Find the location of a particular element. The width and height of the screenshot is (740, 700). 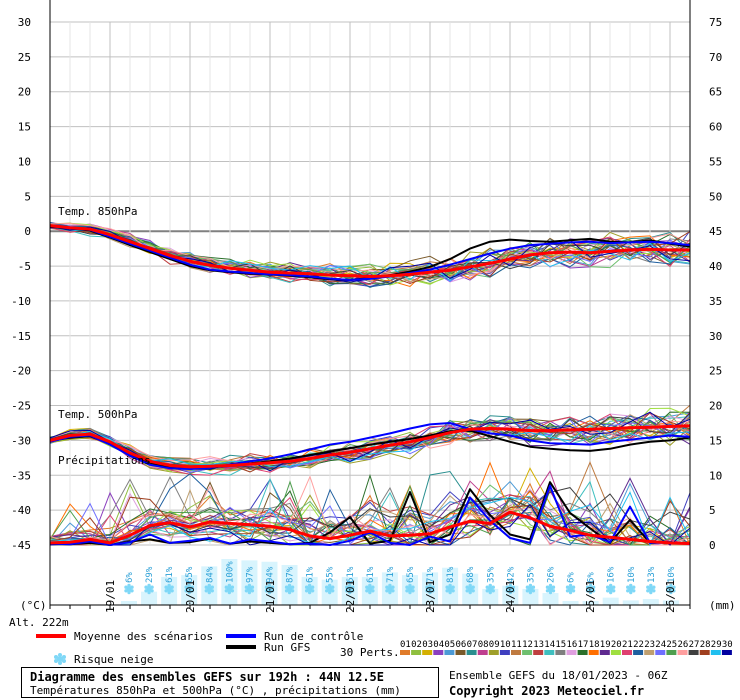

member-number: 29 is located at coordinates (716, 645).